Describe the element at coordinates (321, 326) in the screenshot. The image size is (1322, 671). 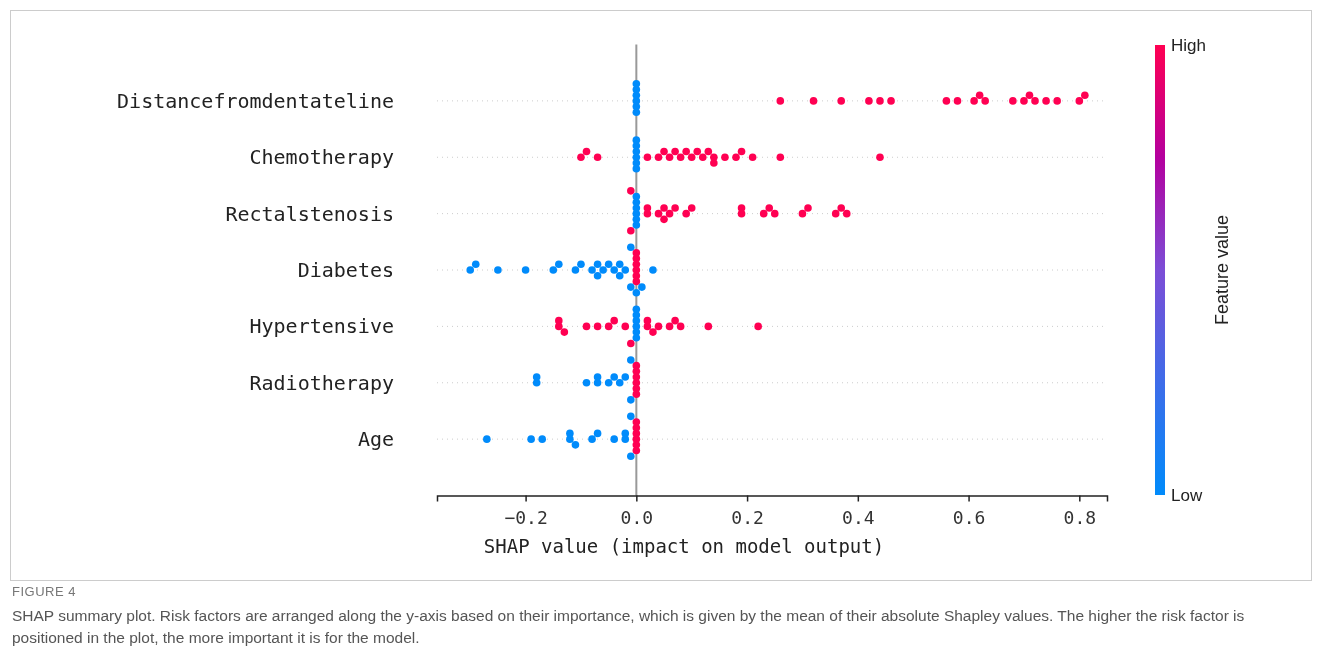
I see `y-tick-label: Hypertensive` at that location.